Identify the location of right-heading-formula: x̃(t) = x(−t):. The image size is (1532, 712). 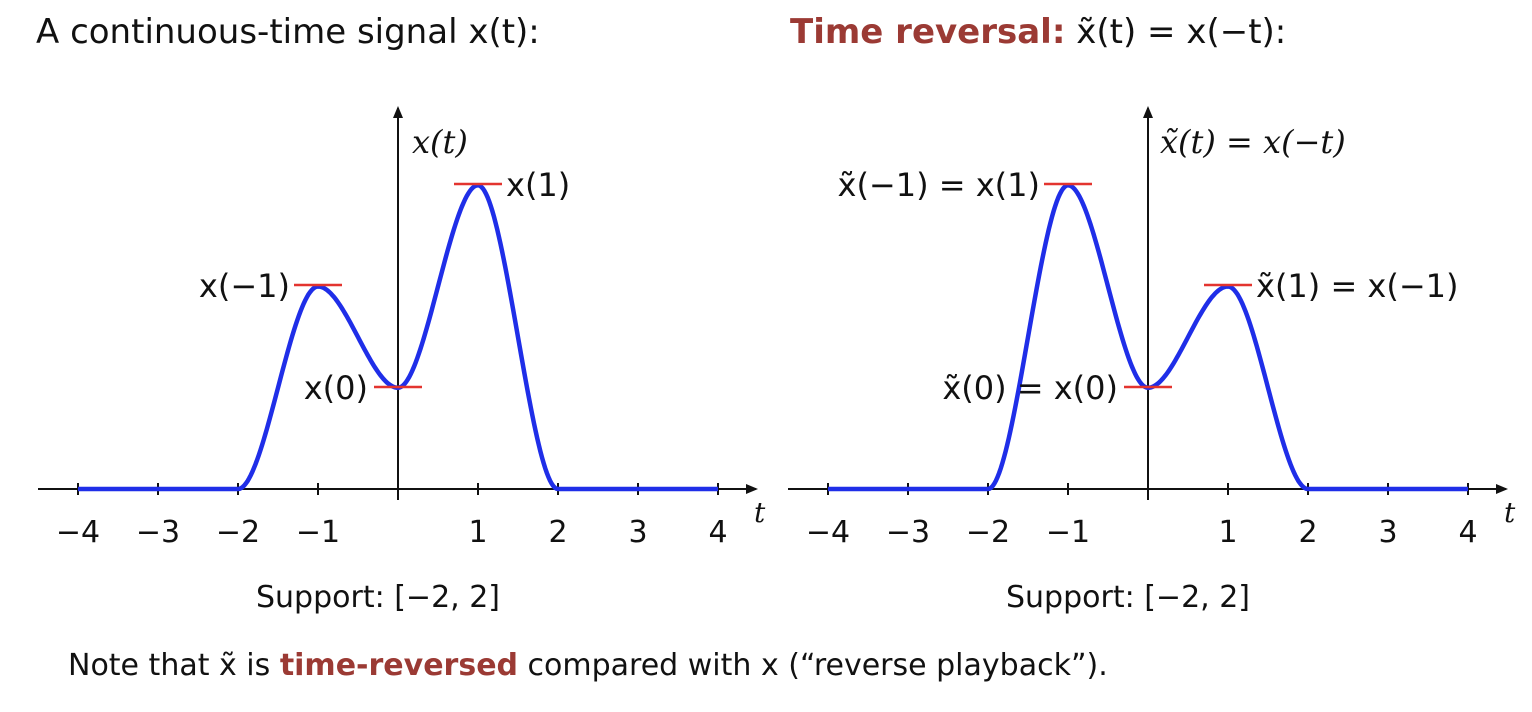
(1181, 32).